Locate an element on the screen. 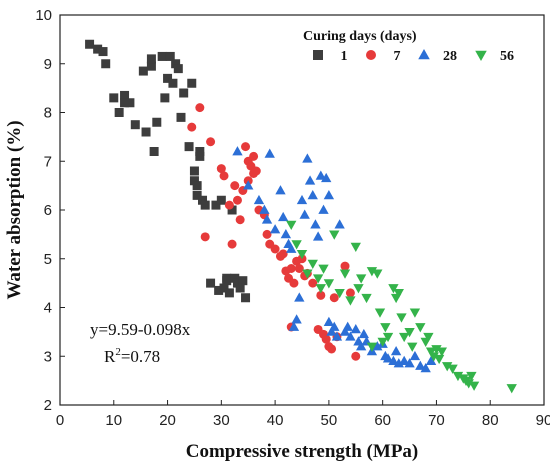  legend-label-56: 56 is located at coordinates (507, 56).